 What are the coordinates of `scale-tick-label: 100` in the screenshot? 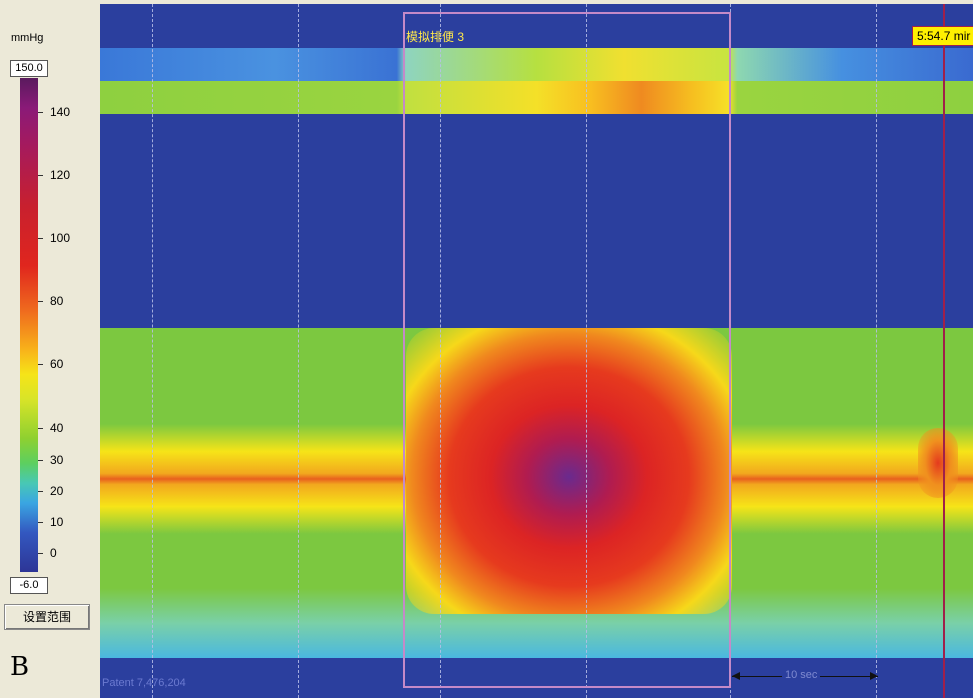 It's located at (60, 238).